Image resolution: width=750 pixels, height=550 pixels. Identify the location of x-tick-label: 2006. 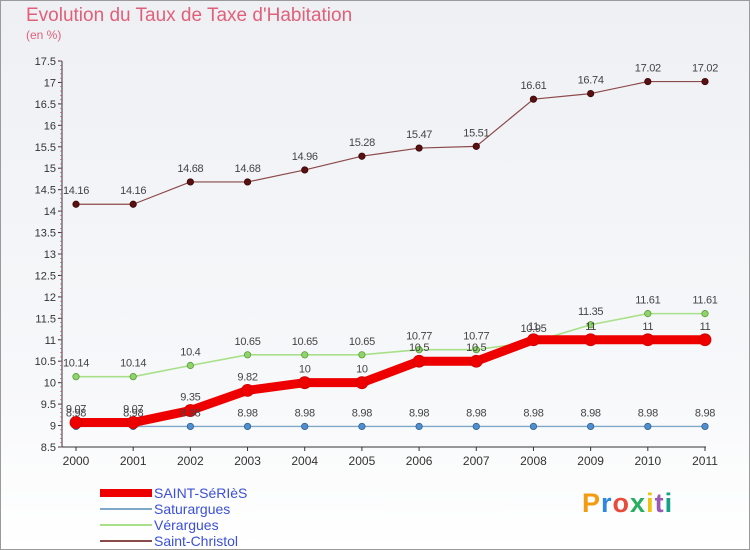
(419, 461).